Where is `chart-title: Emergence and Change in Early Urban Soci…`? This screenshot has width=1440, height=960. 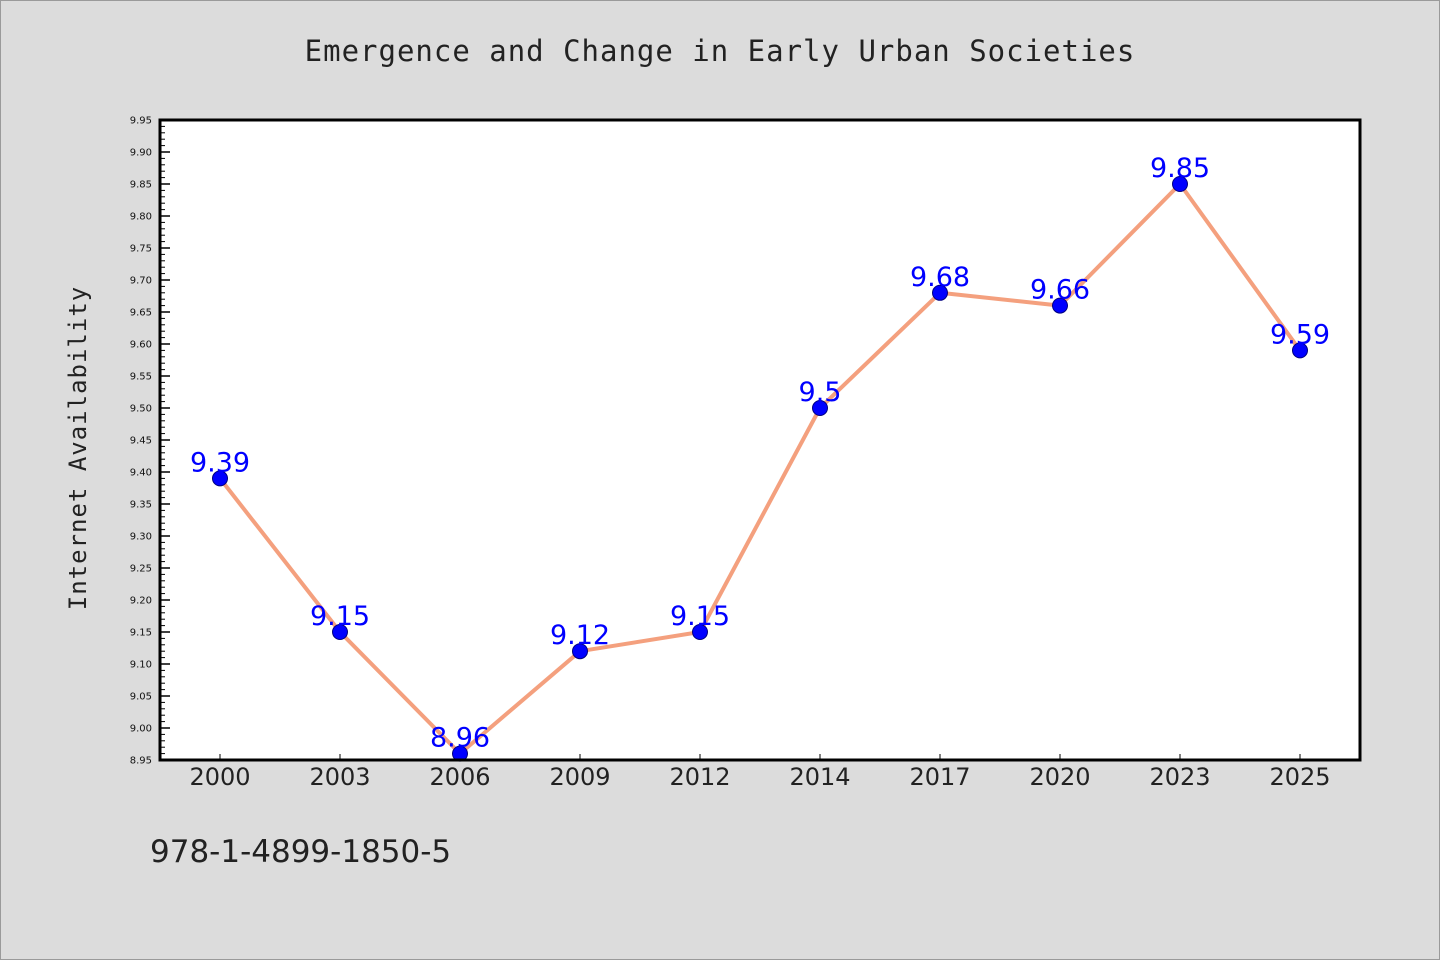
chart-title: Emergence and Change in Early Urban Soci… is located at coordinates (720, 51).